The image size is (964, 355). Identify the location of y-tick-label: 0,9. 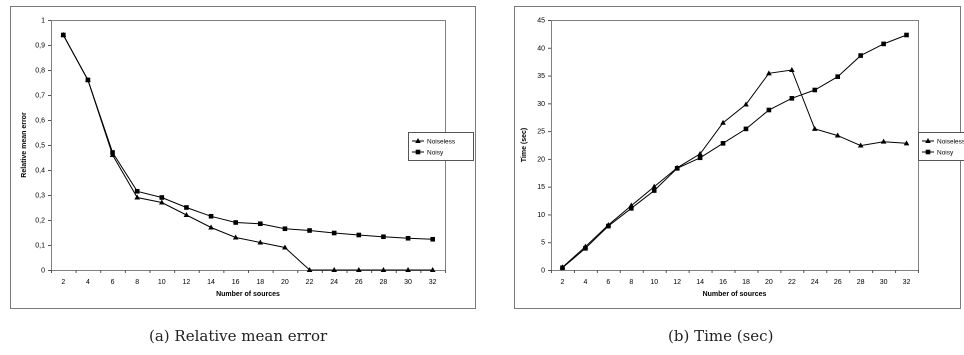
(40, 46).